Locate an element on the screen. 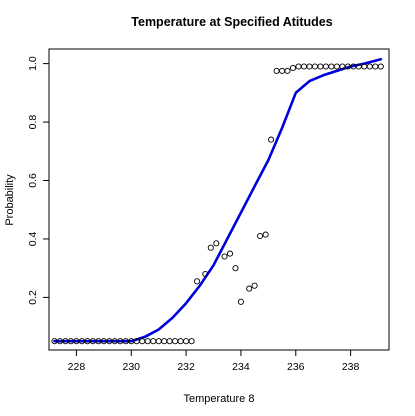 The image size is (415, 416). x-tick-label-234: 234 is located at coordinates (241, 367).